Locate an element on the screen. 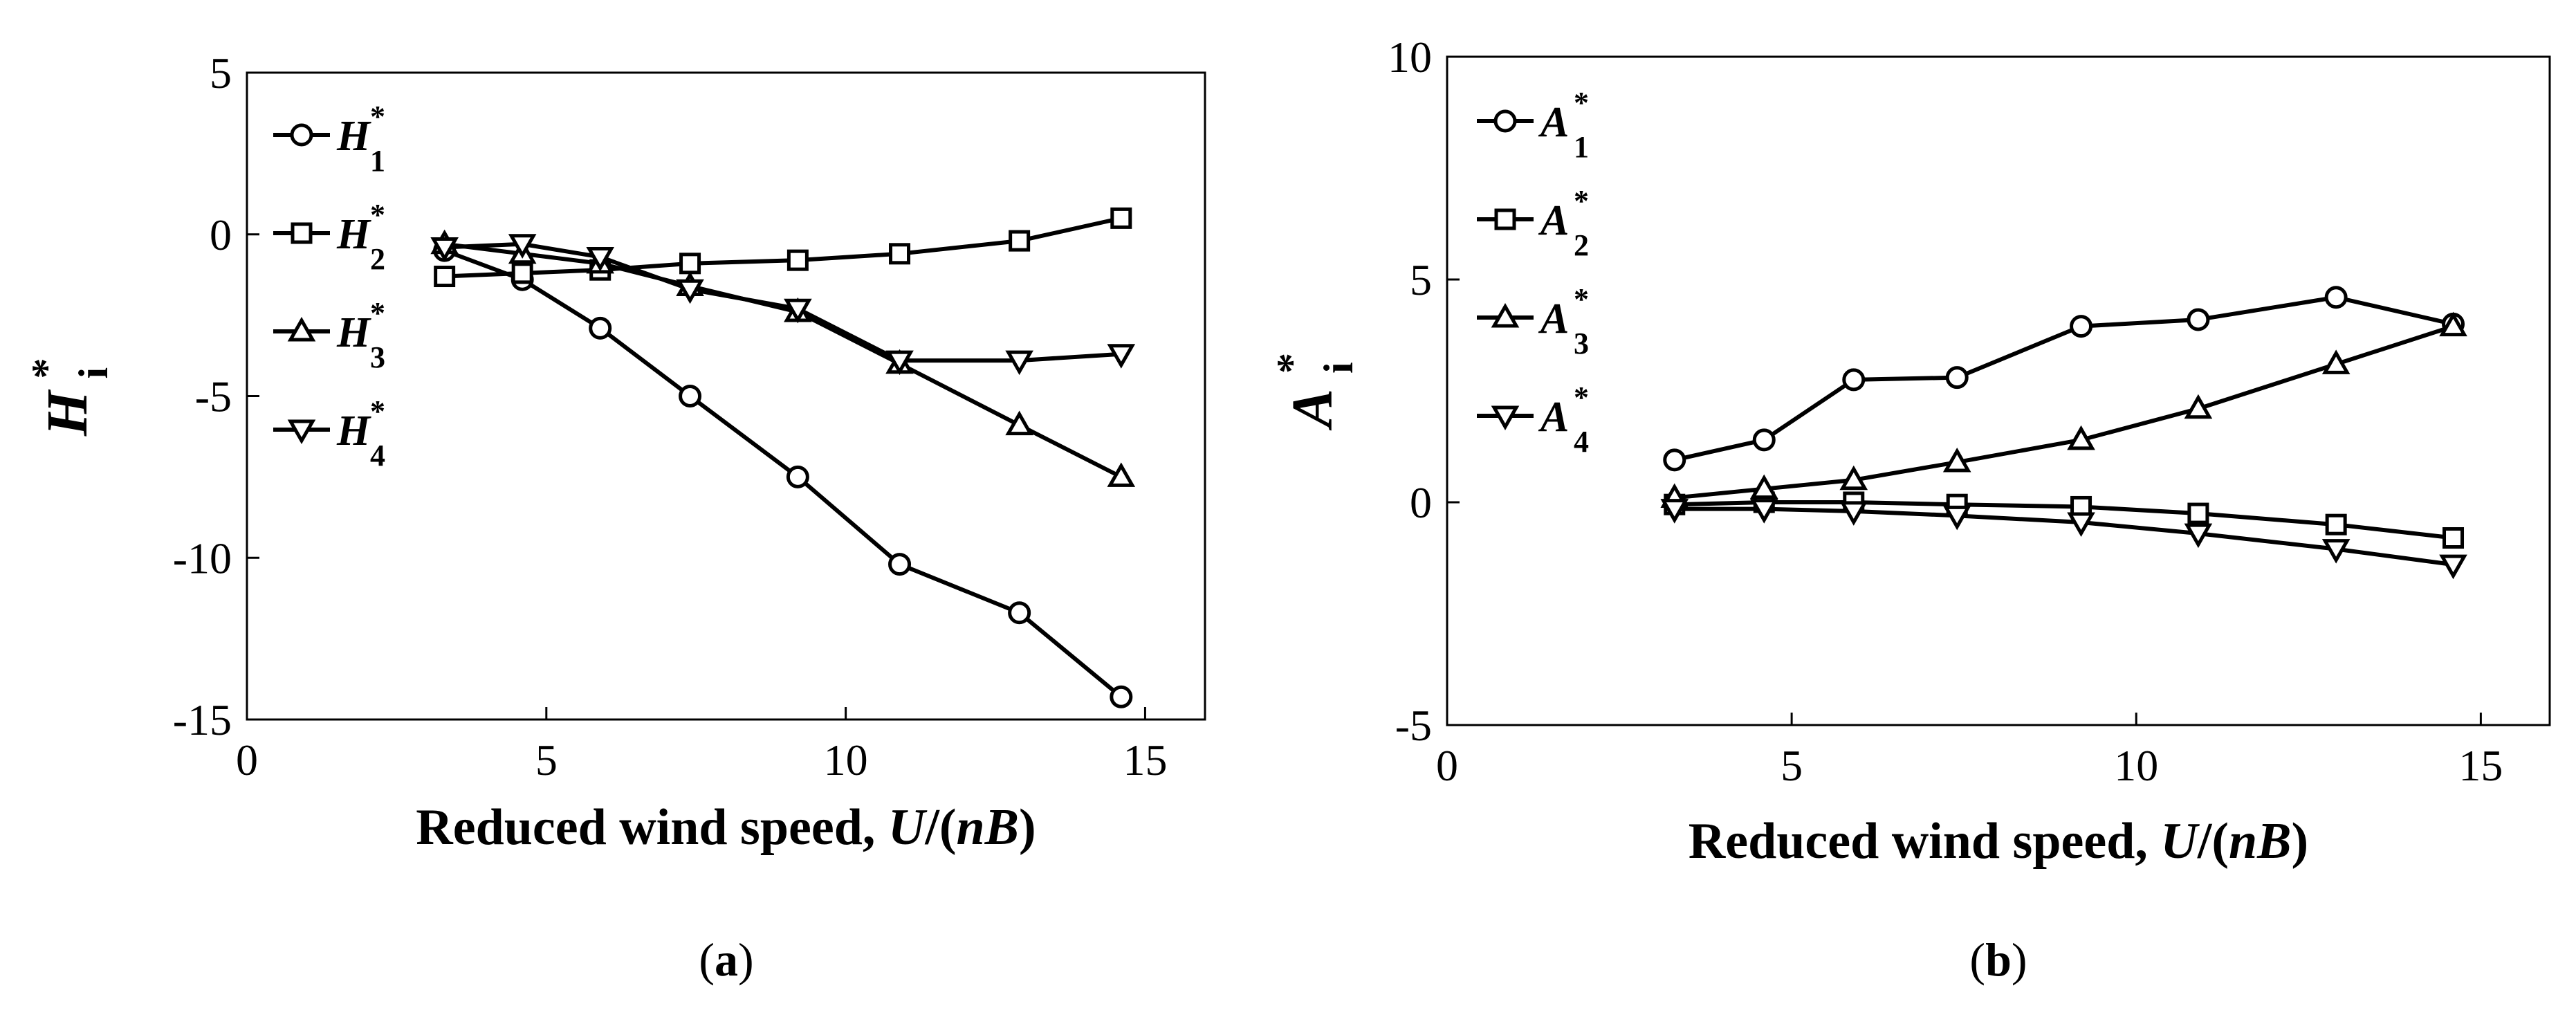 Image resolution: width=2576 pixels, height=1017 pixels. panel-caption: (a) is located at coordinates (726, 959).